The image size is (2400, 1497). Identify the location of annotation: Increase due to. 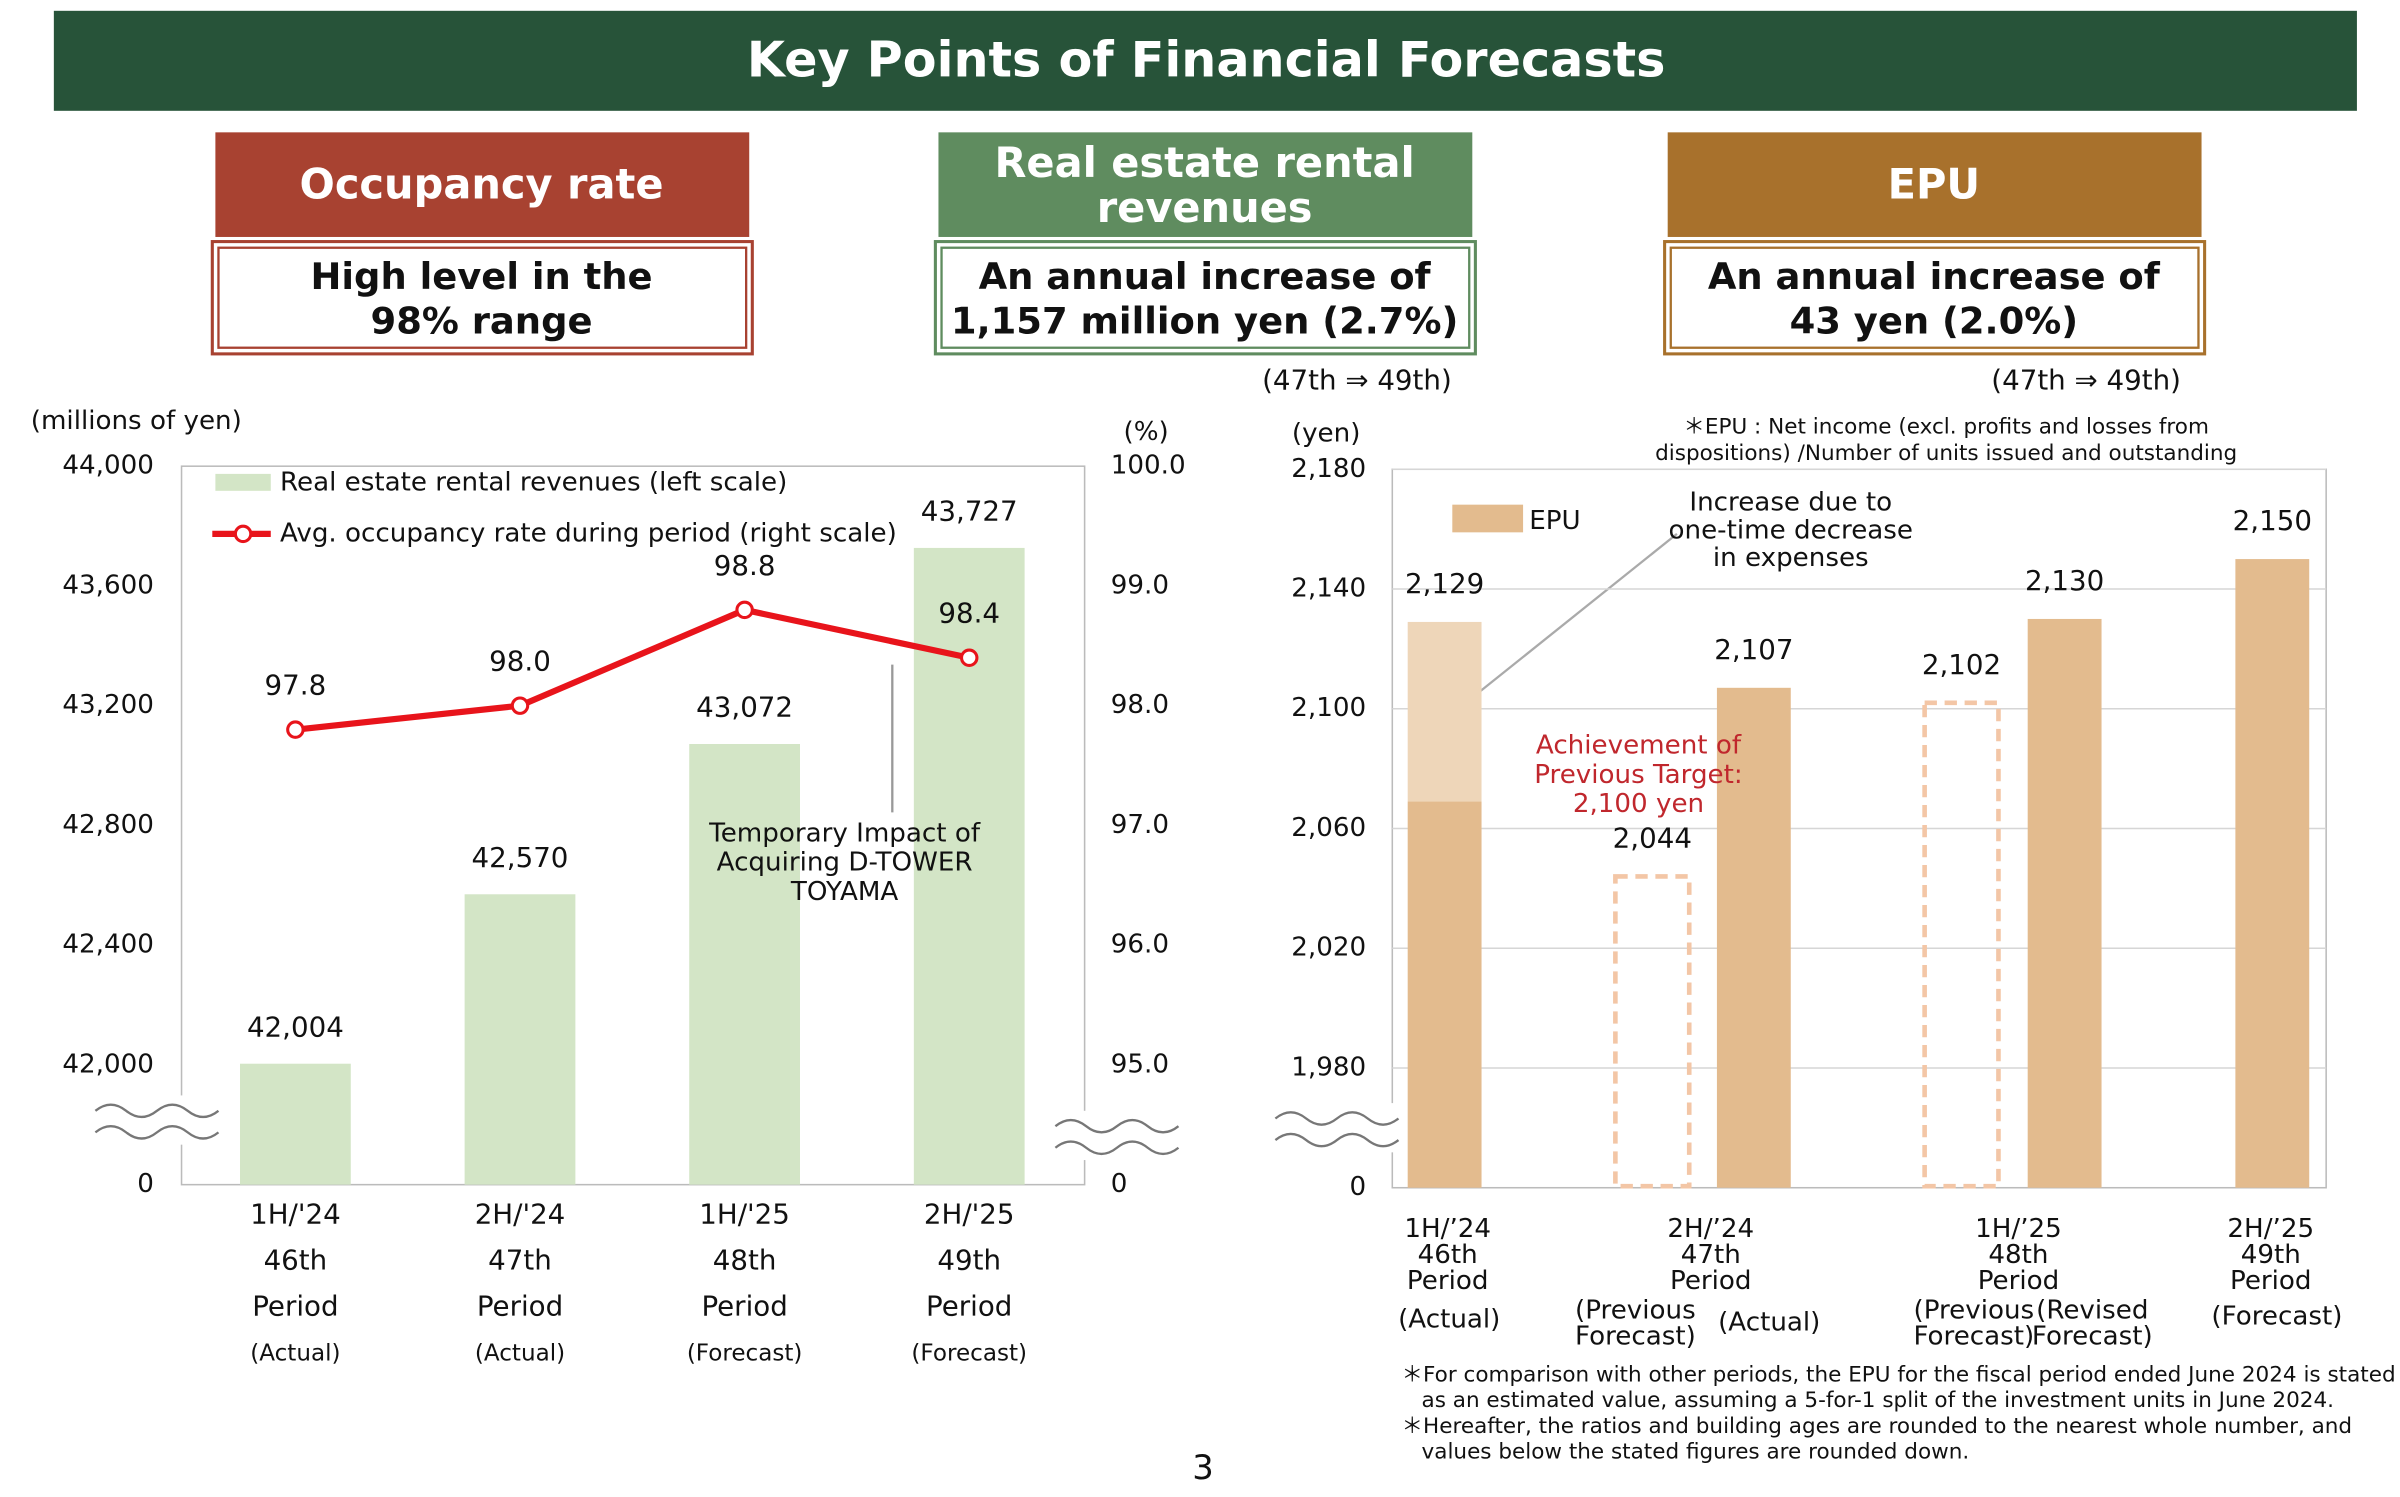
(1790, 503).